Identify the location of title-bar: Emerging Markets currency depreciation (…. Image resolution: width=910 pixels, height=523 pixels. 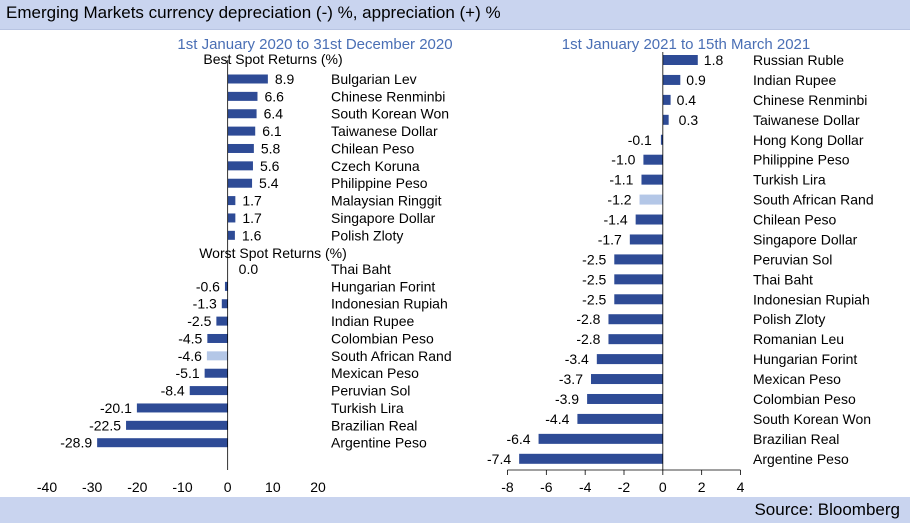
(455, 15).